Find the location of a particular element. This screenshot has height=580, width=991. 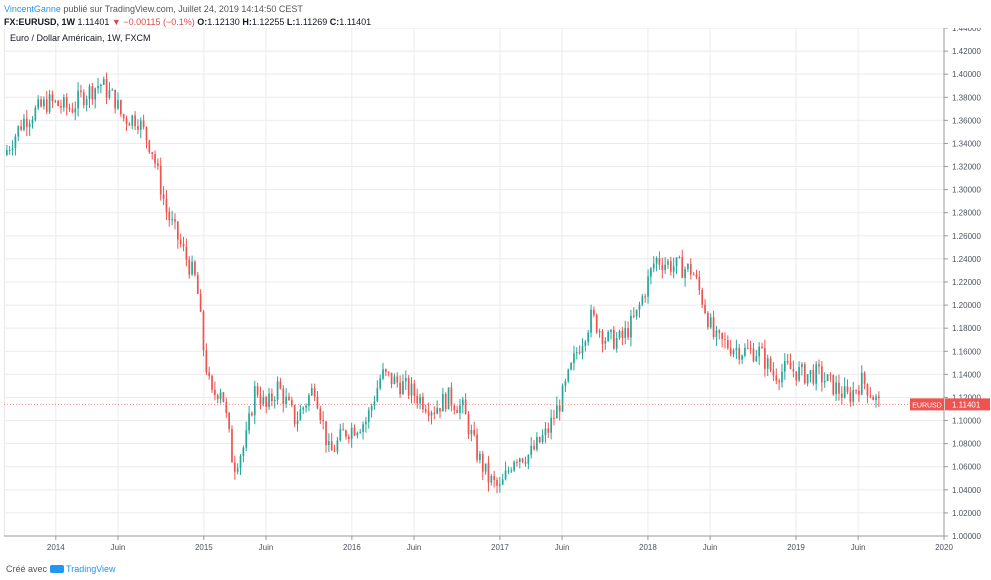

y-tick-label: 1.10000 is located at coordinates (966, 421).